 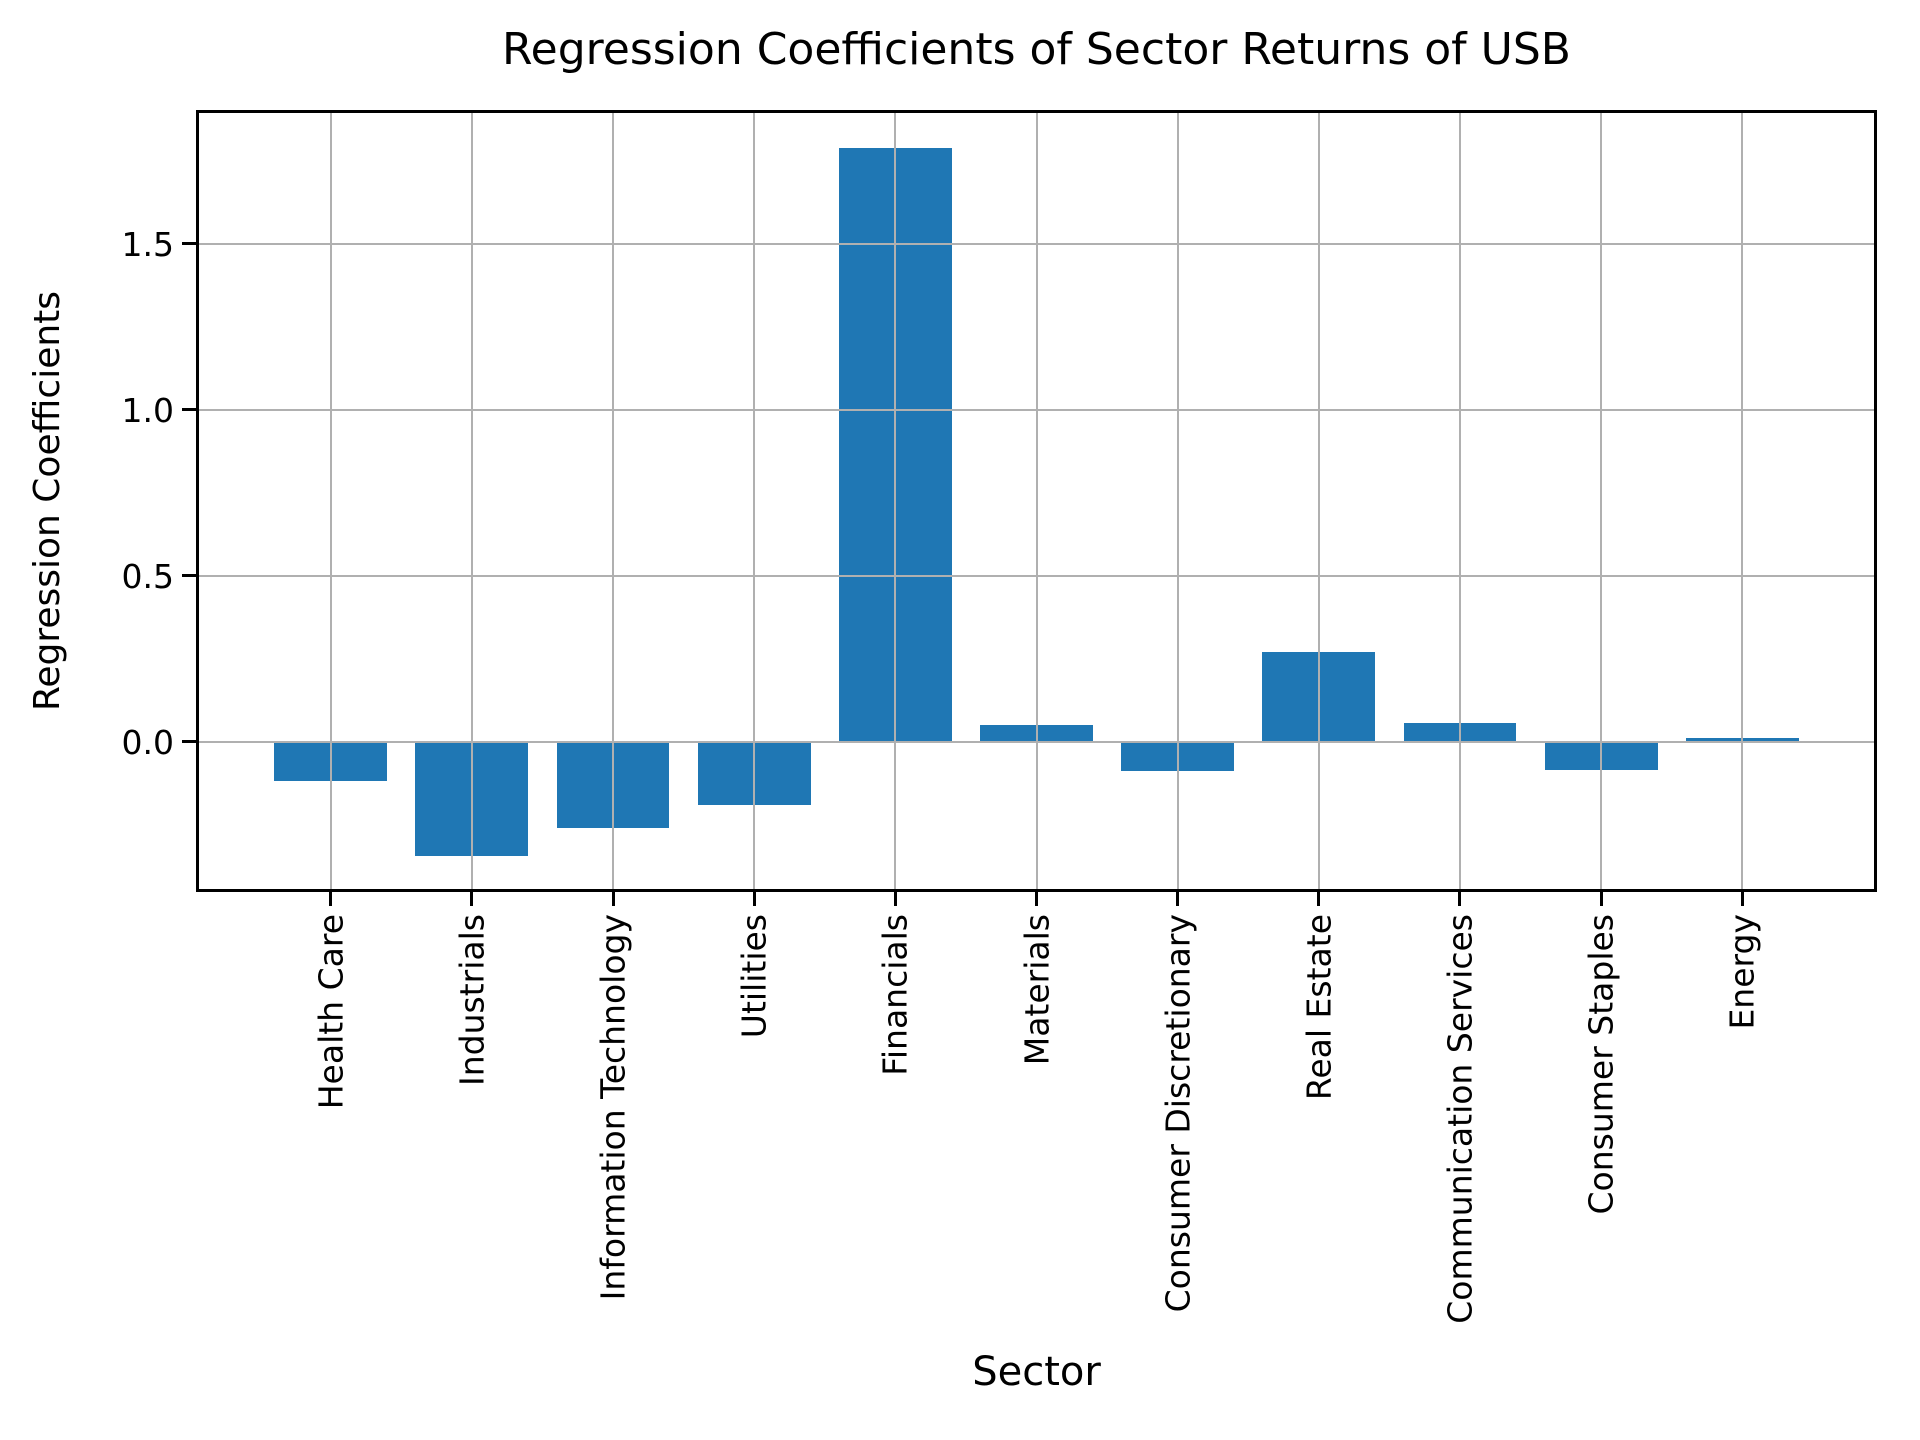 I want to click on x-tick-label: Materials, so click(x=1036, y=990).